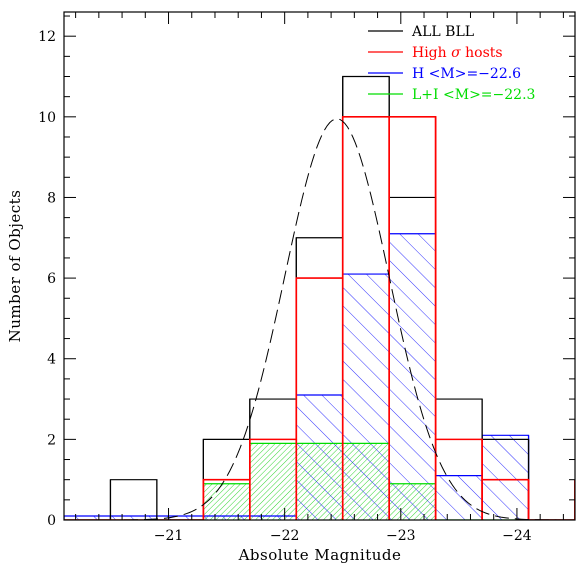 This screenshot has height=565, width=576. Describe the element at coordinates (51, 521) in the screenshot. I see `y-tick-label: 0` at that location.